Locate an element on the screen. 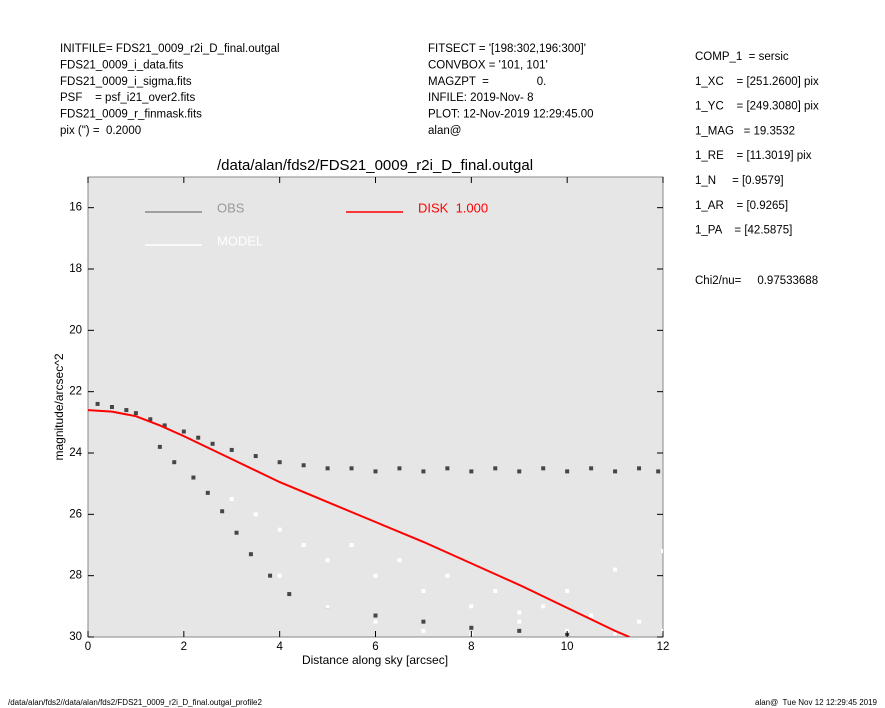 The width and height of the screenshot is (885, 708). header-left: PSF = psf_i21_over2.fits is located at coordinates (127, 98).